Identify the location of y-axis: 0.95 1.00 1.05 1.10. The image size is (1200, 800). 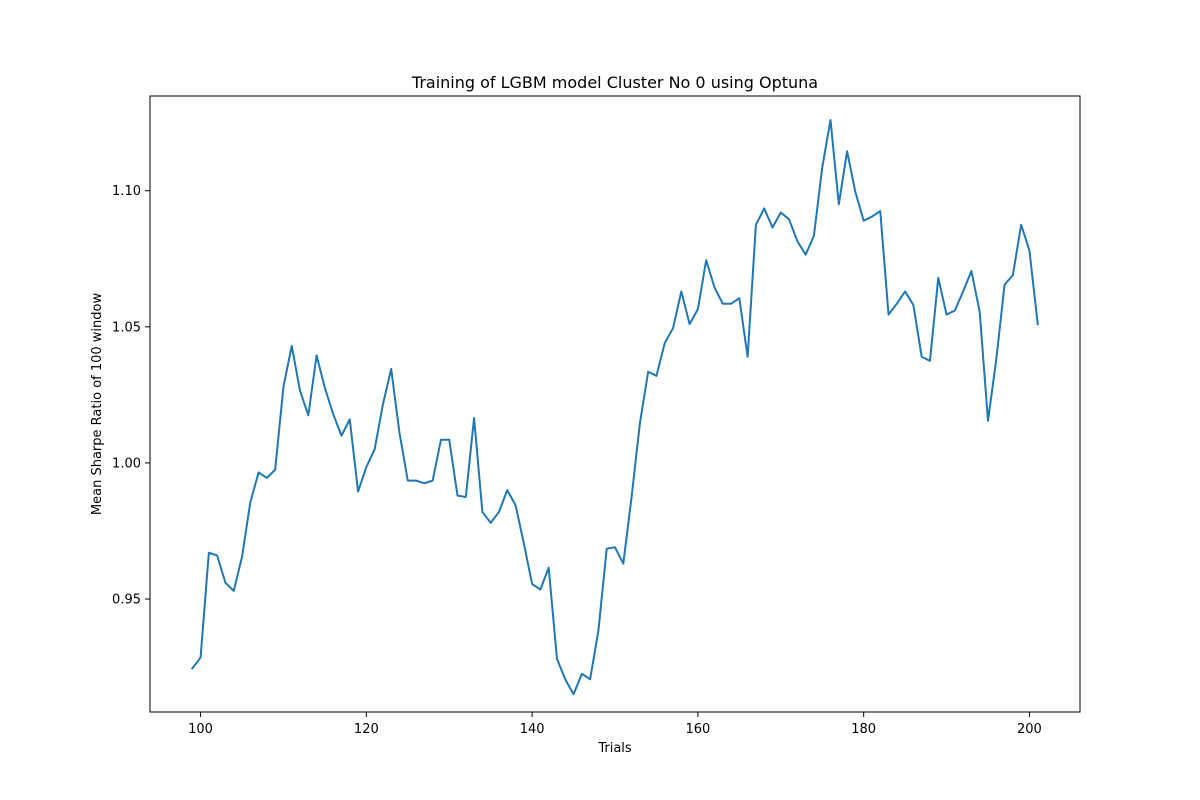
(131, 396).